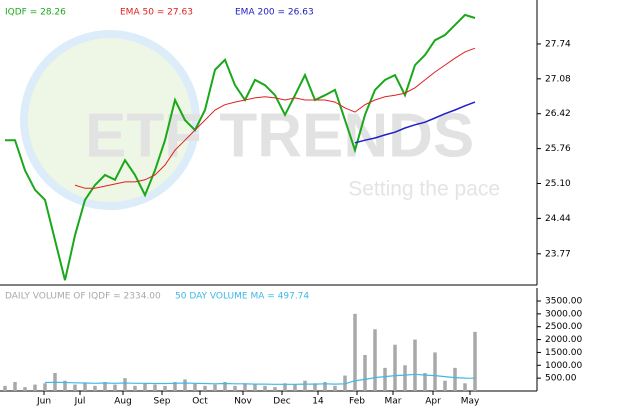 This screenshot has height=420, width=640. What do you see at coordinates (393, 402) in the screenshot?
I see `x-tick-label: Mar` at bounding box center [393, 402].